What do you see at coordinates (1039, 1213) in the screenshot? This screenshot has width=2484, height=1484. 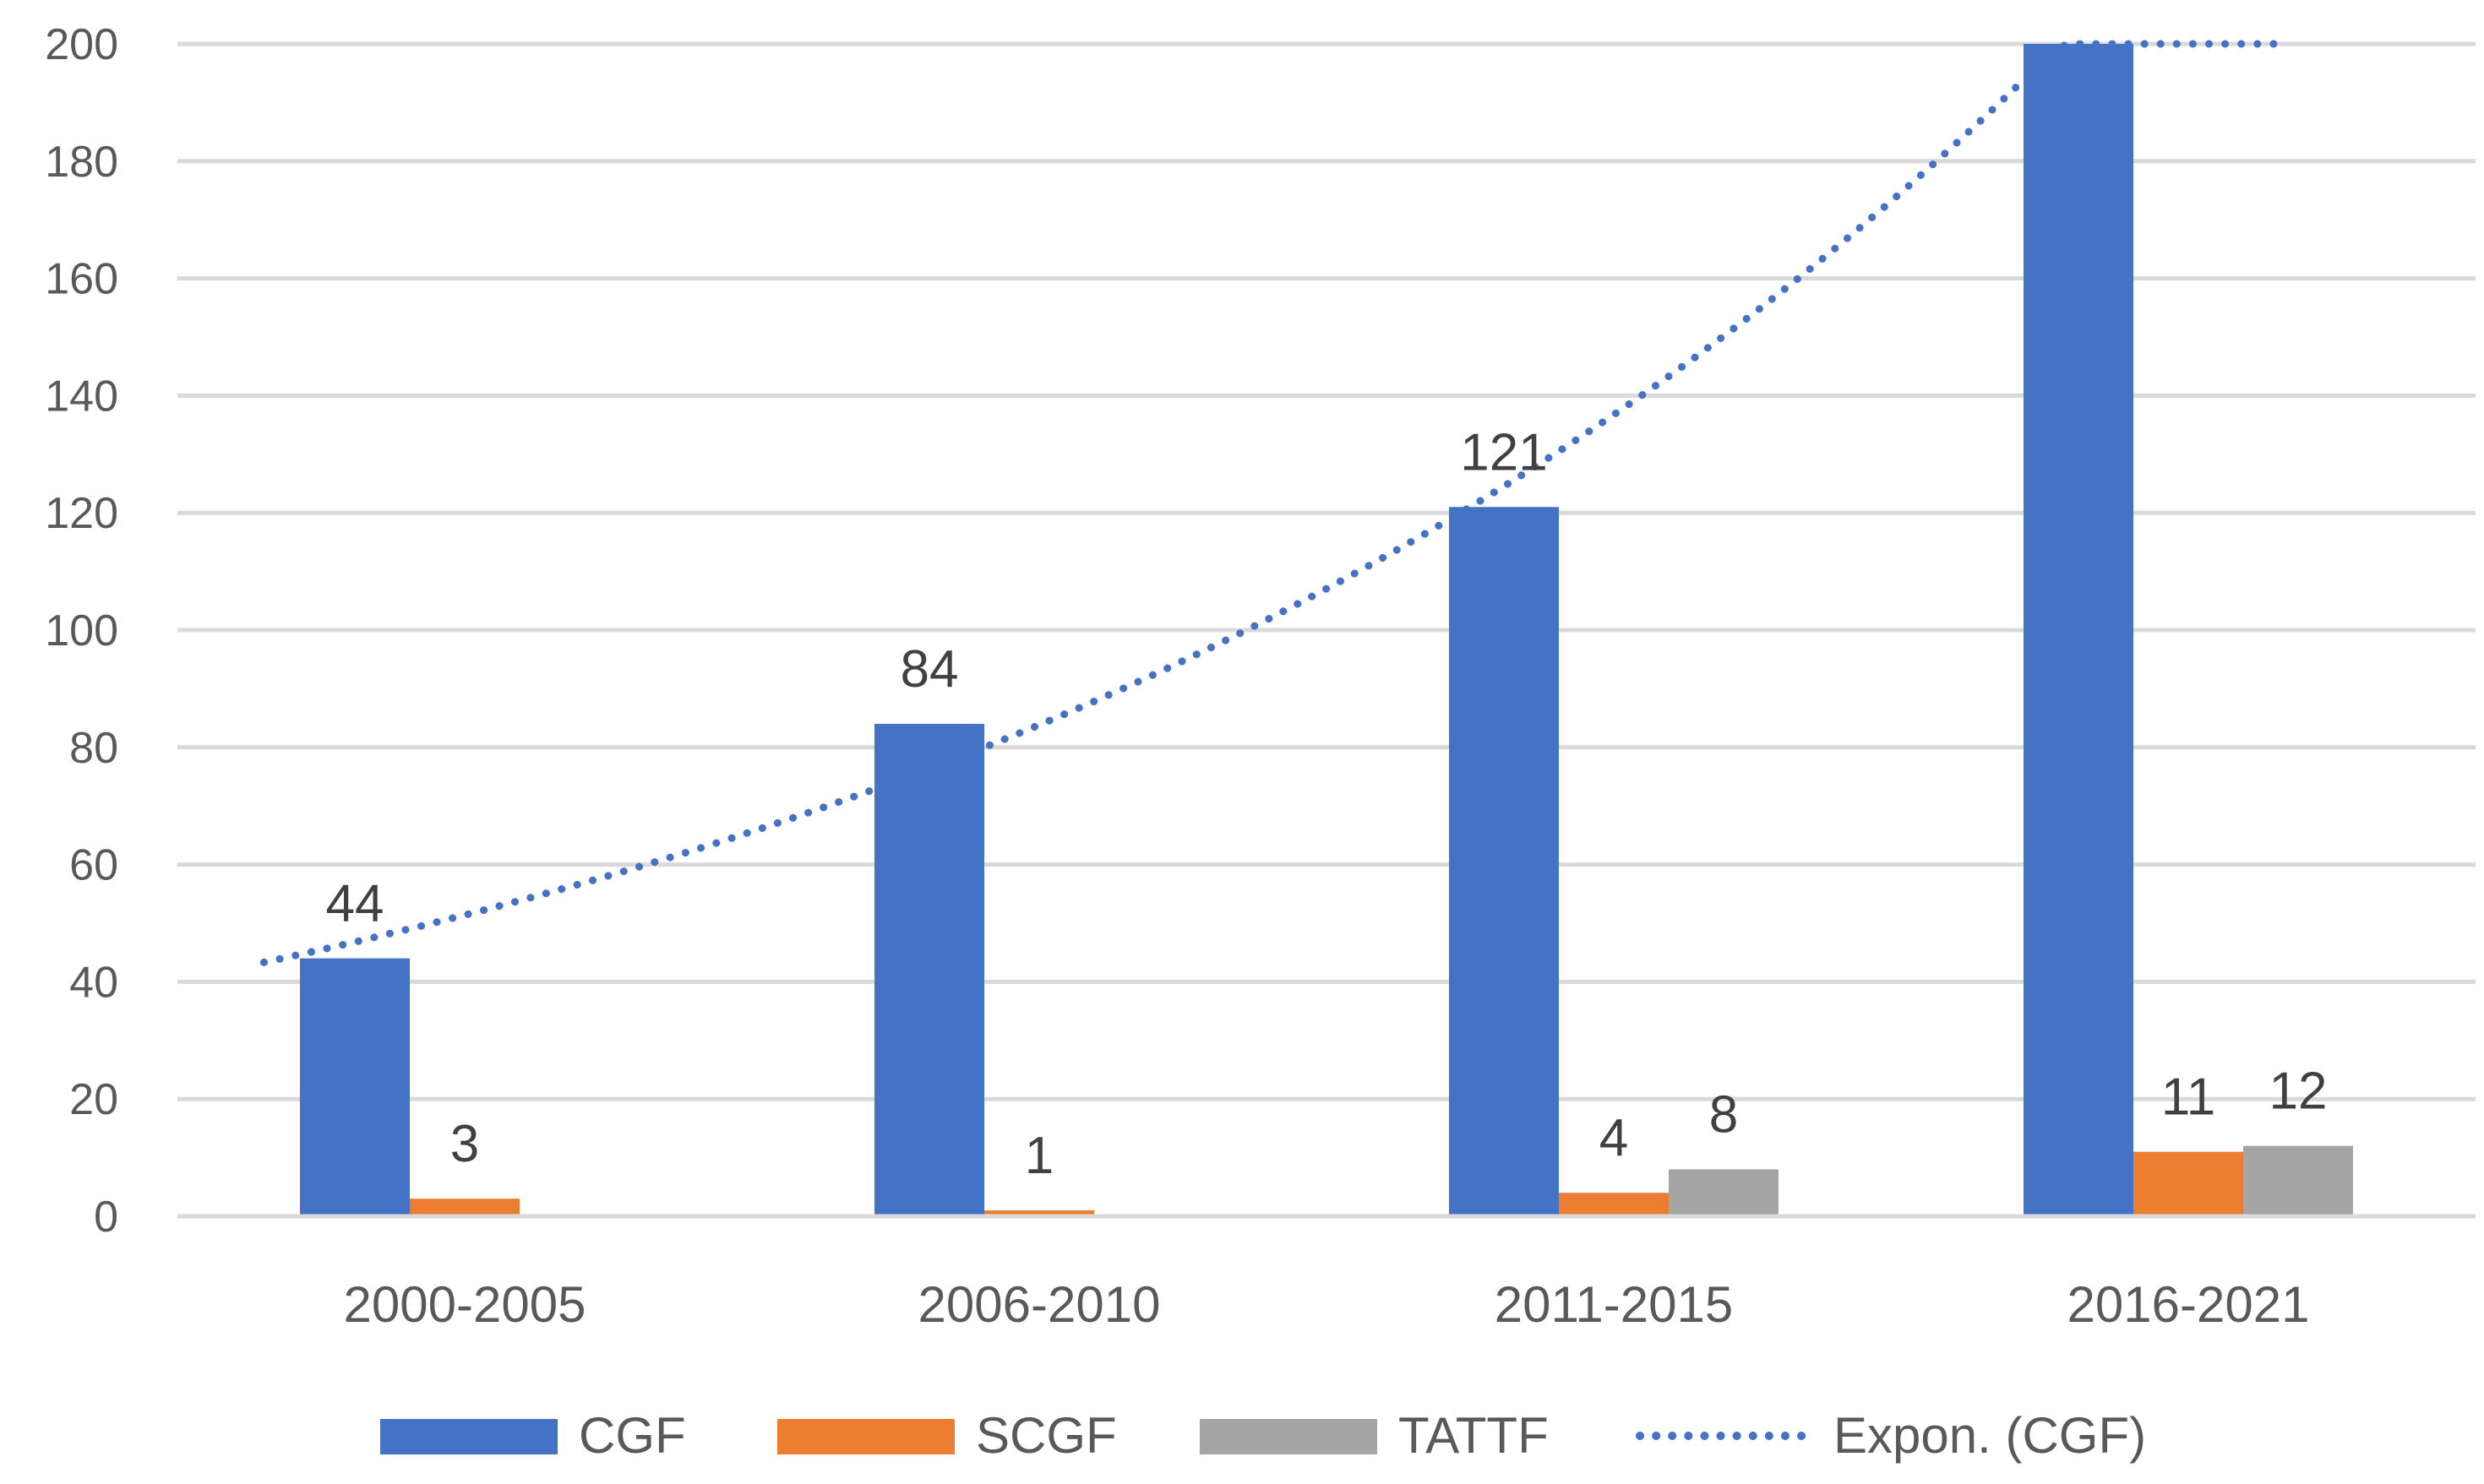 I see `bar-scgf-2006-2010` at bounding box center [1039, 1213].